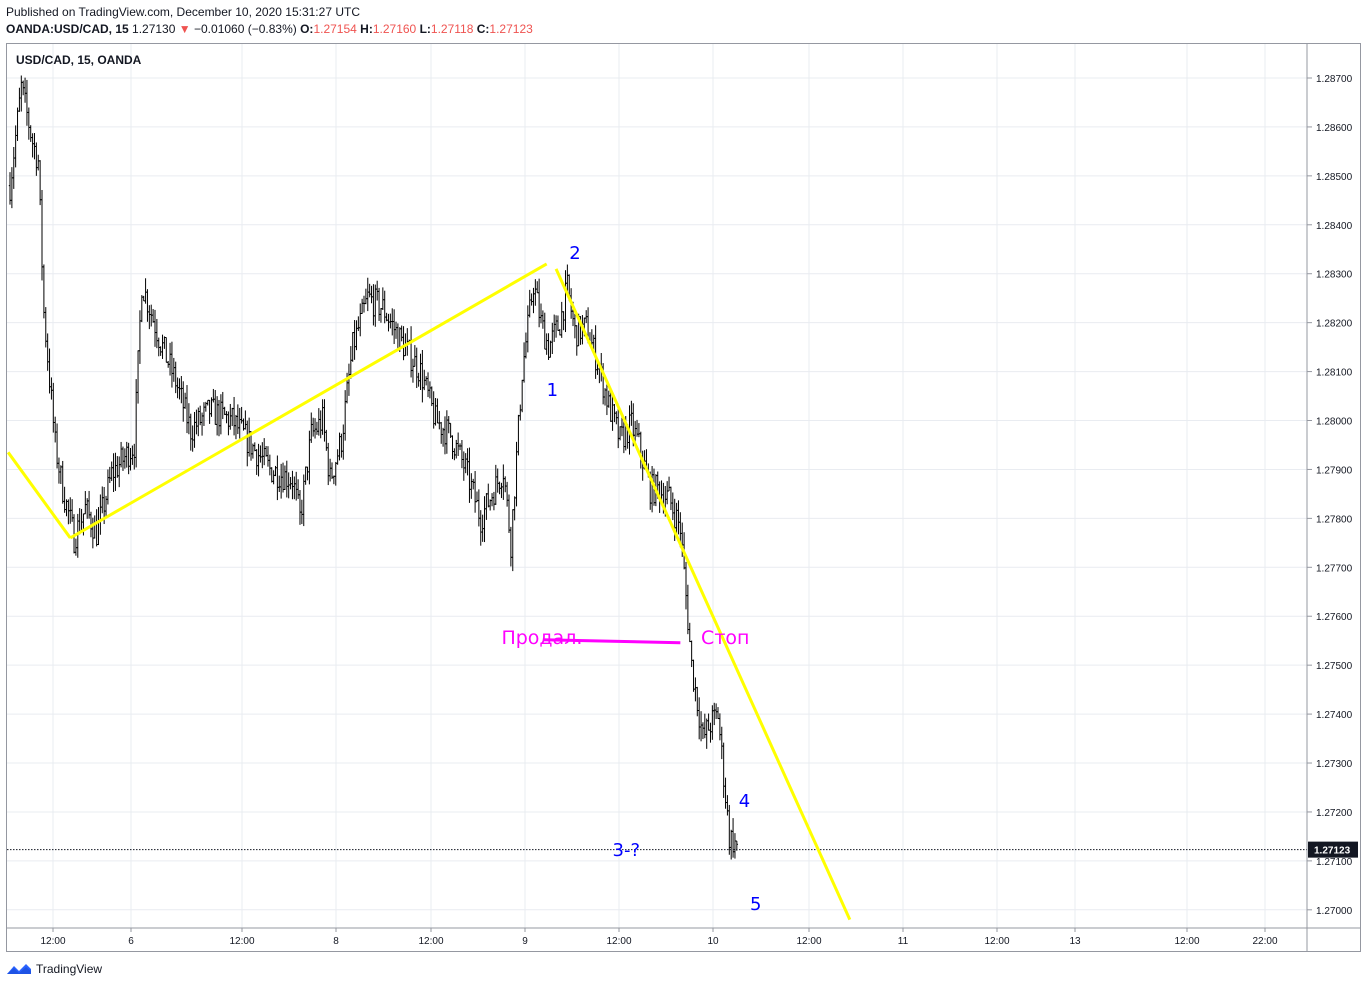 This screenshot has width=1366, height=989. Describe the element at coordinates (79, 60) in the screenshot. I see `chart-legend: USD/CAD, 15, OANDA` at that location.